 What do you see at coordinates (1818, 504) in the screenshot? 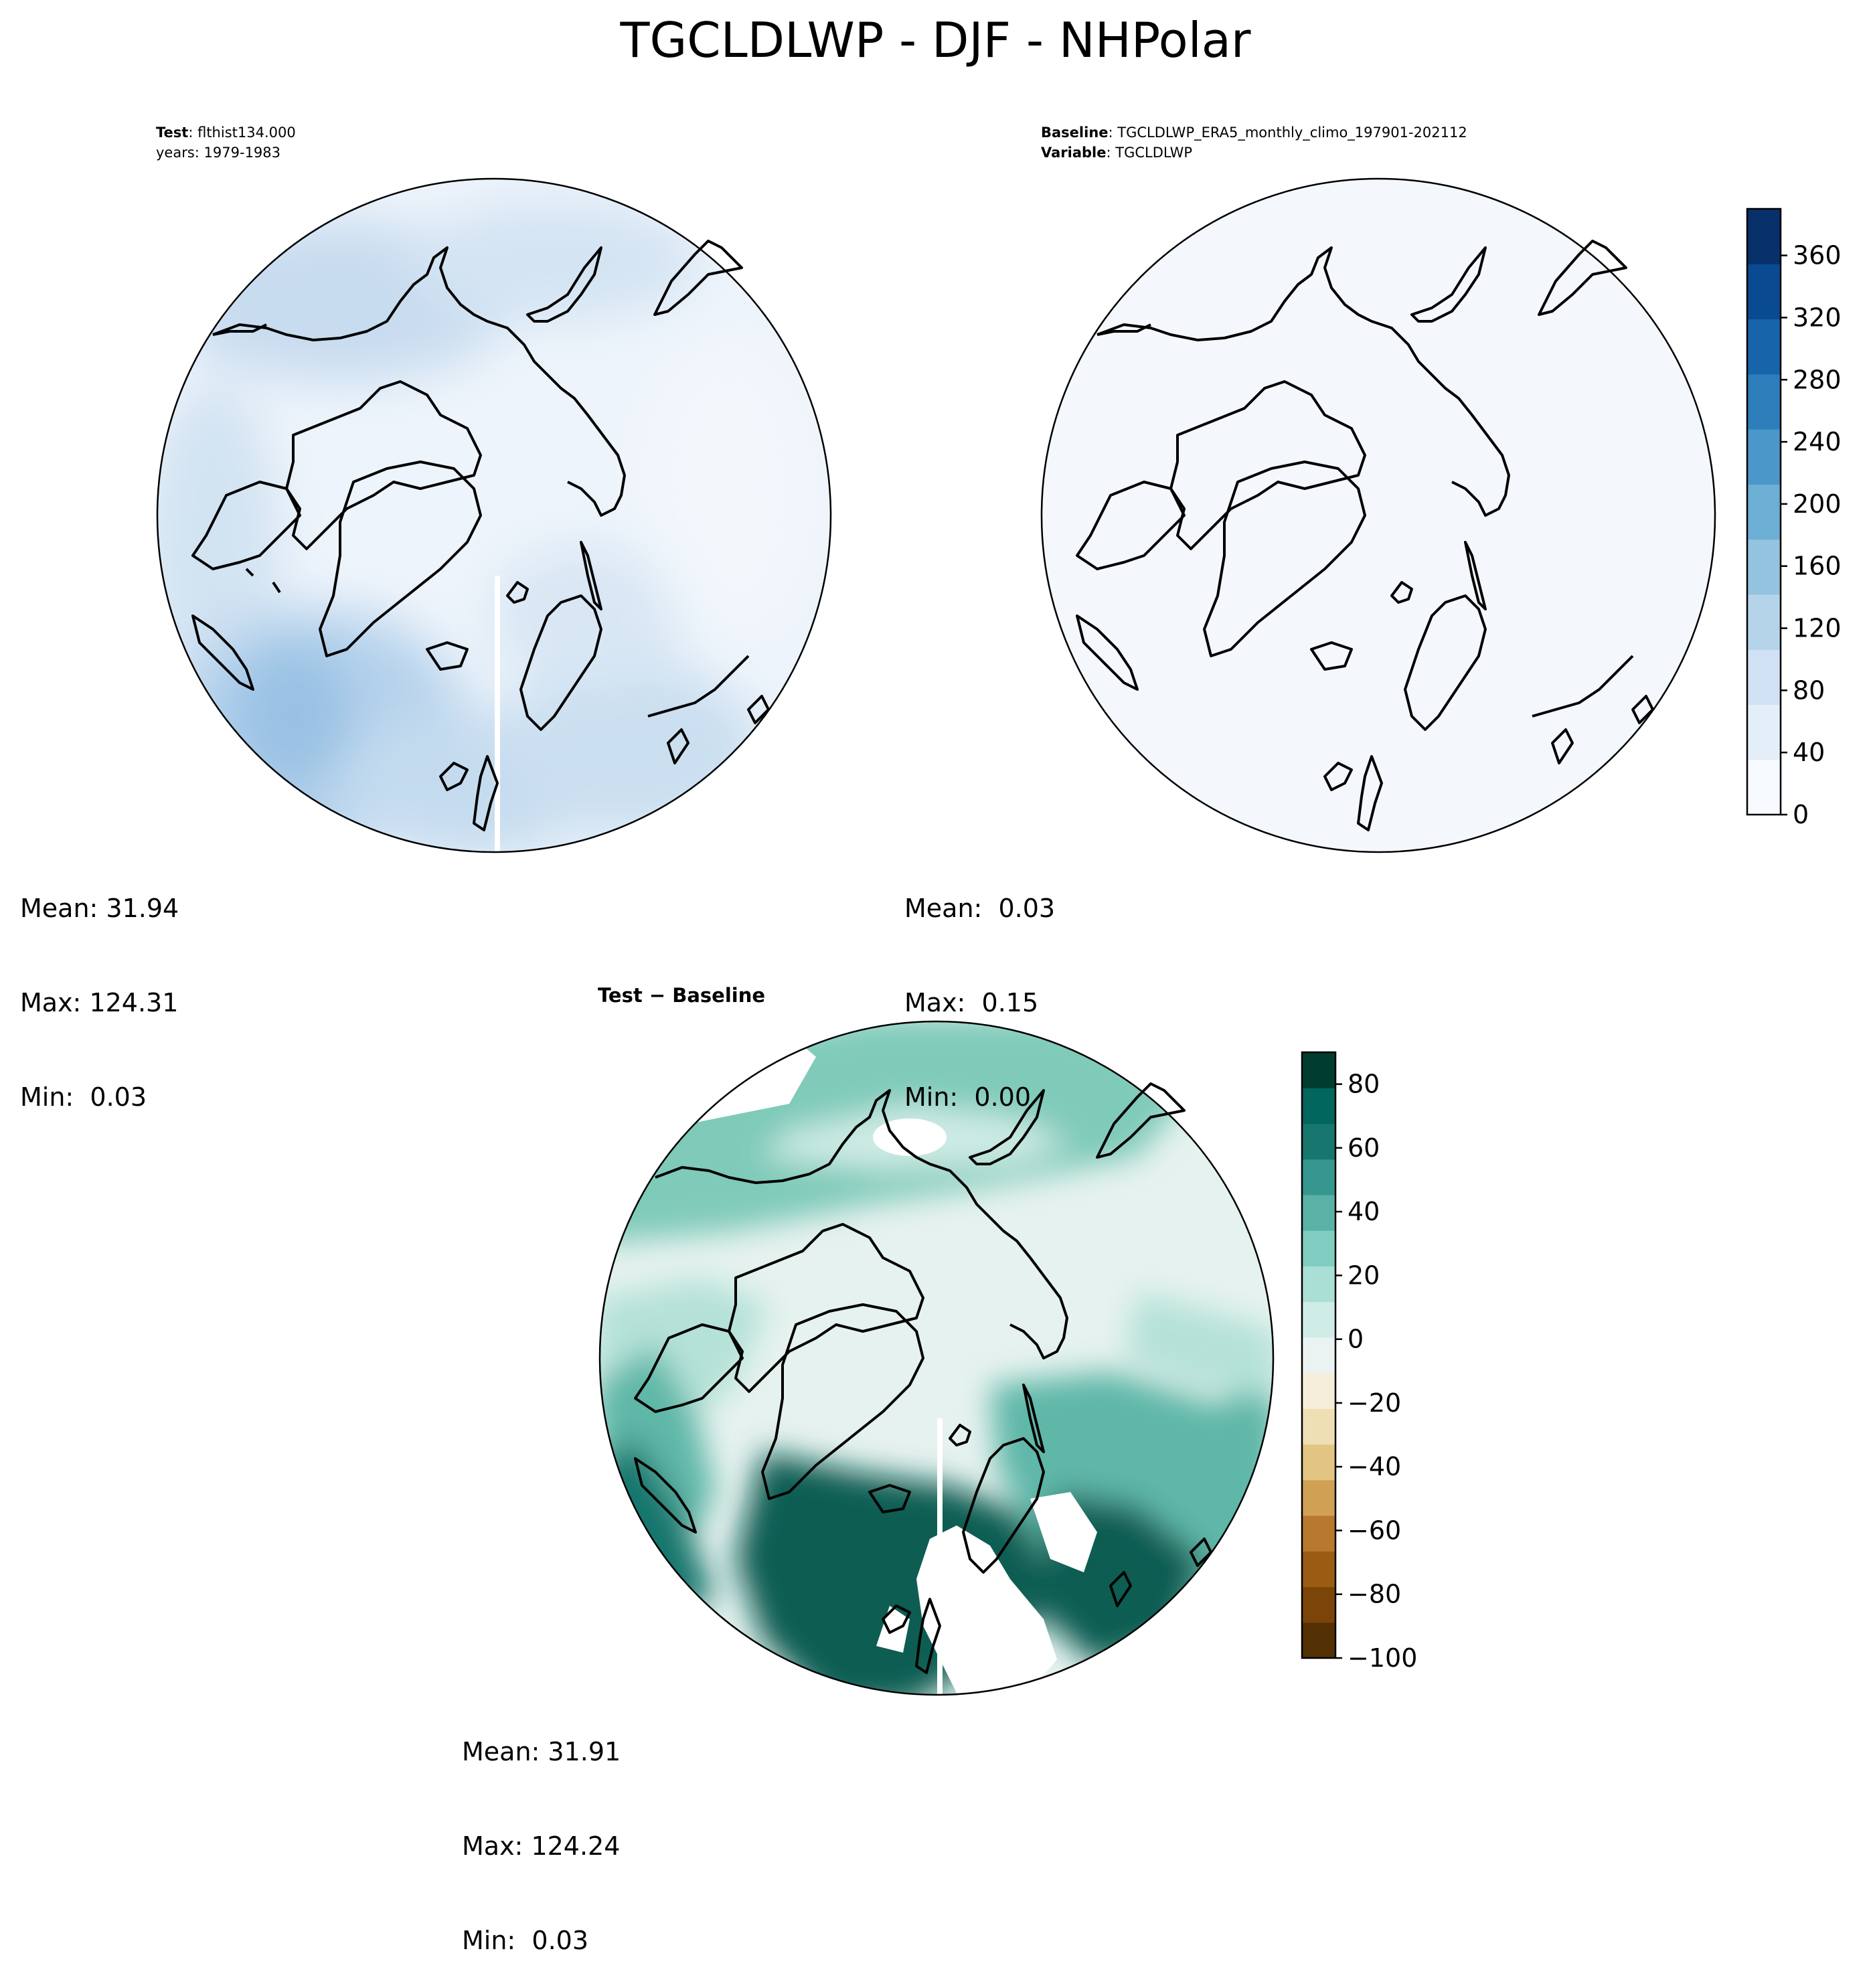
I see `blues-colorbar-tick-label: 200` at bounding box center [1818, 504].